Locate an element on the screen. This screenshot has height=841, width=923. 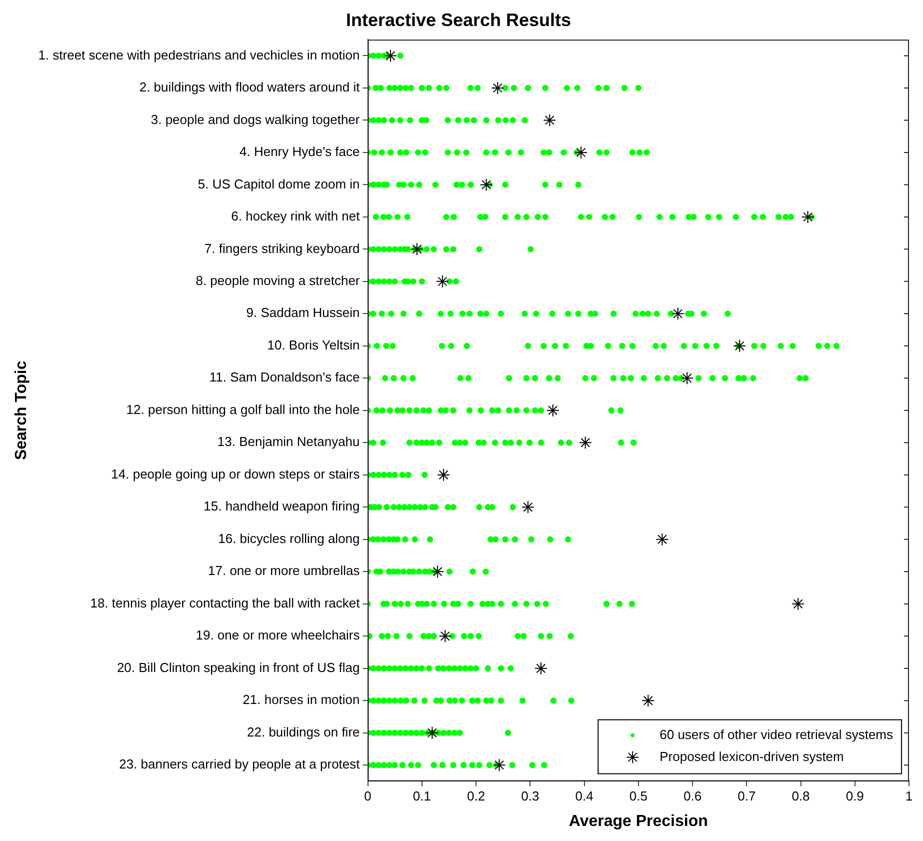
chart-title: Interactive Search Results is located at coordinates (459, 20).